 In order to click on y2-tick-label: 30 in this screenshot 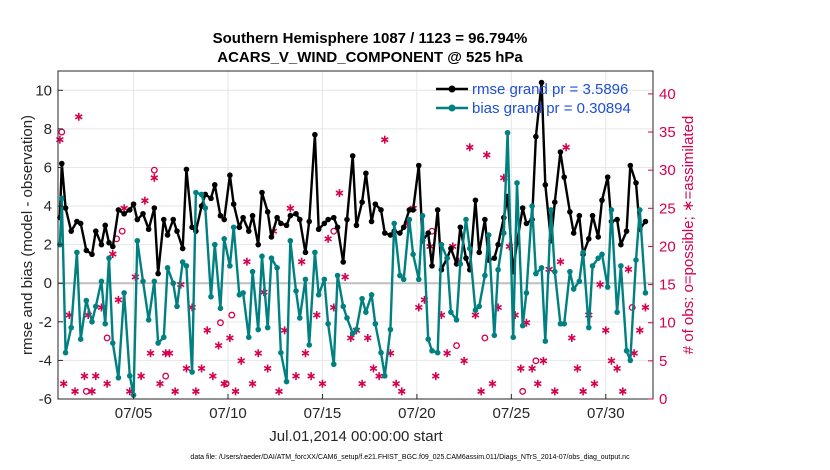, I will do `click(667, 170)`.